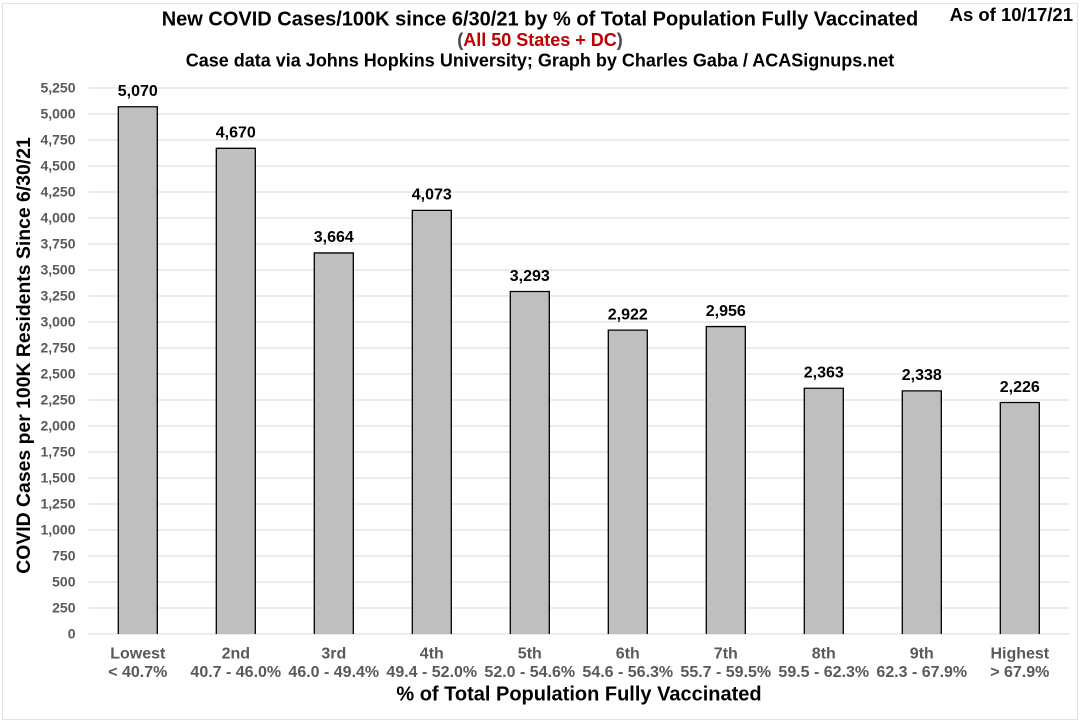  Describe the element at coordinates (64, 555) in the screenshot. I see `svg-text: 750` at that location.